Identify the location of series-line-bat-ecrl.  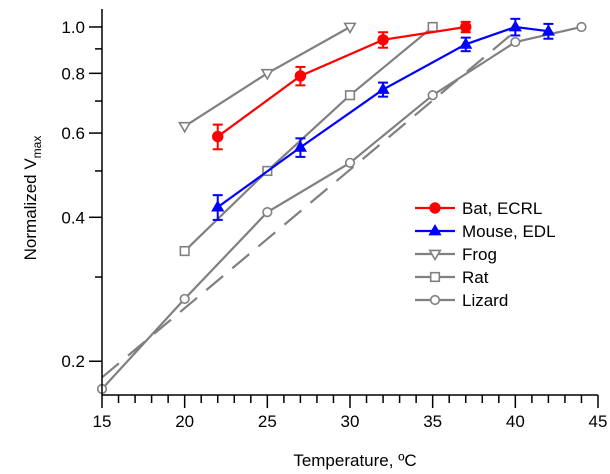
(341, 81).